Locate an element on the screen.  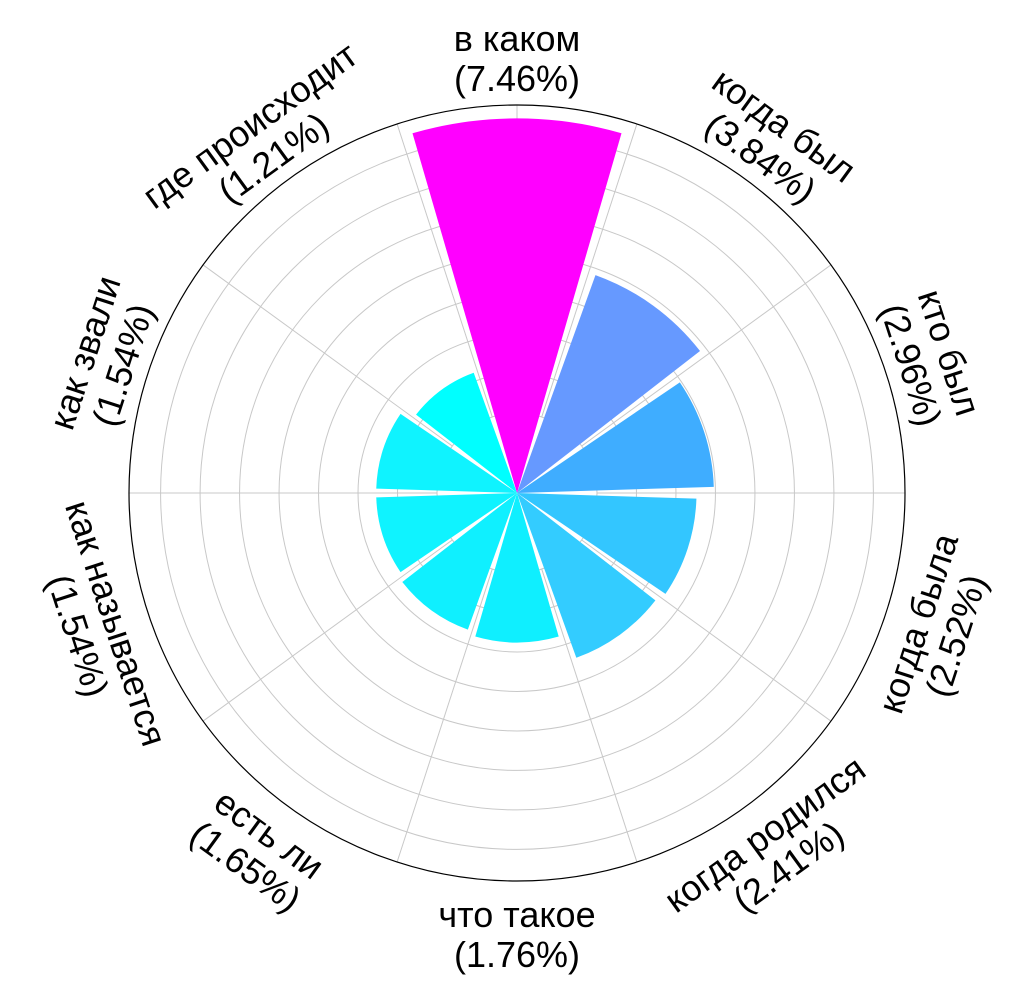
category-label-group: кто был(2.96%) is located at coordinates (930, 358).